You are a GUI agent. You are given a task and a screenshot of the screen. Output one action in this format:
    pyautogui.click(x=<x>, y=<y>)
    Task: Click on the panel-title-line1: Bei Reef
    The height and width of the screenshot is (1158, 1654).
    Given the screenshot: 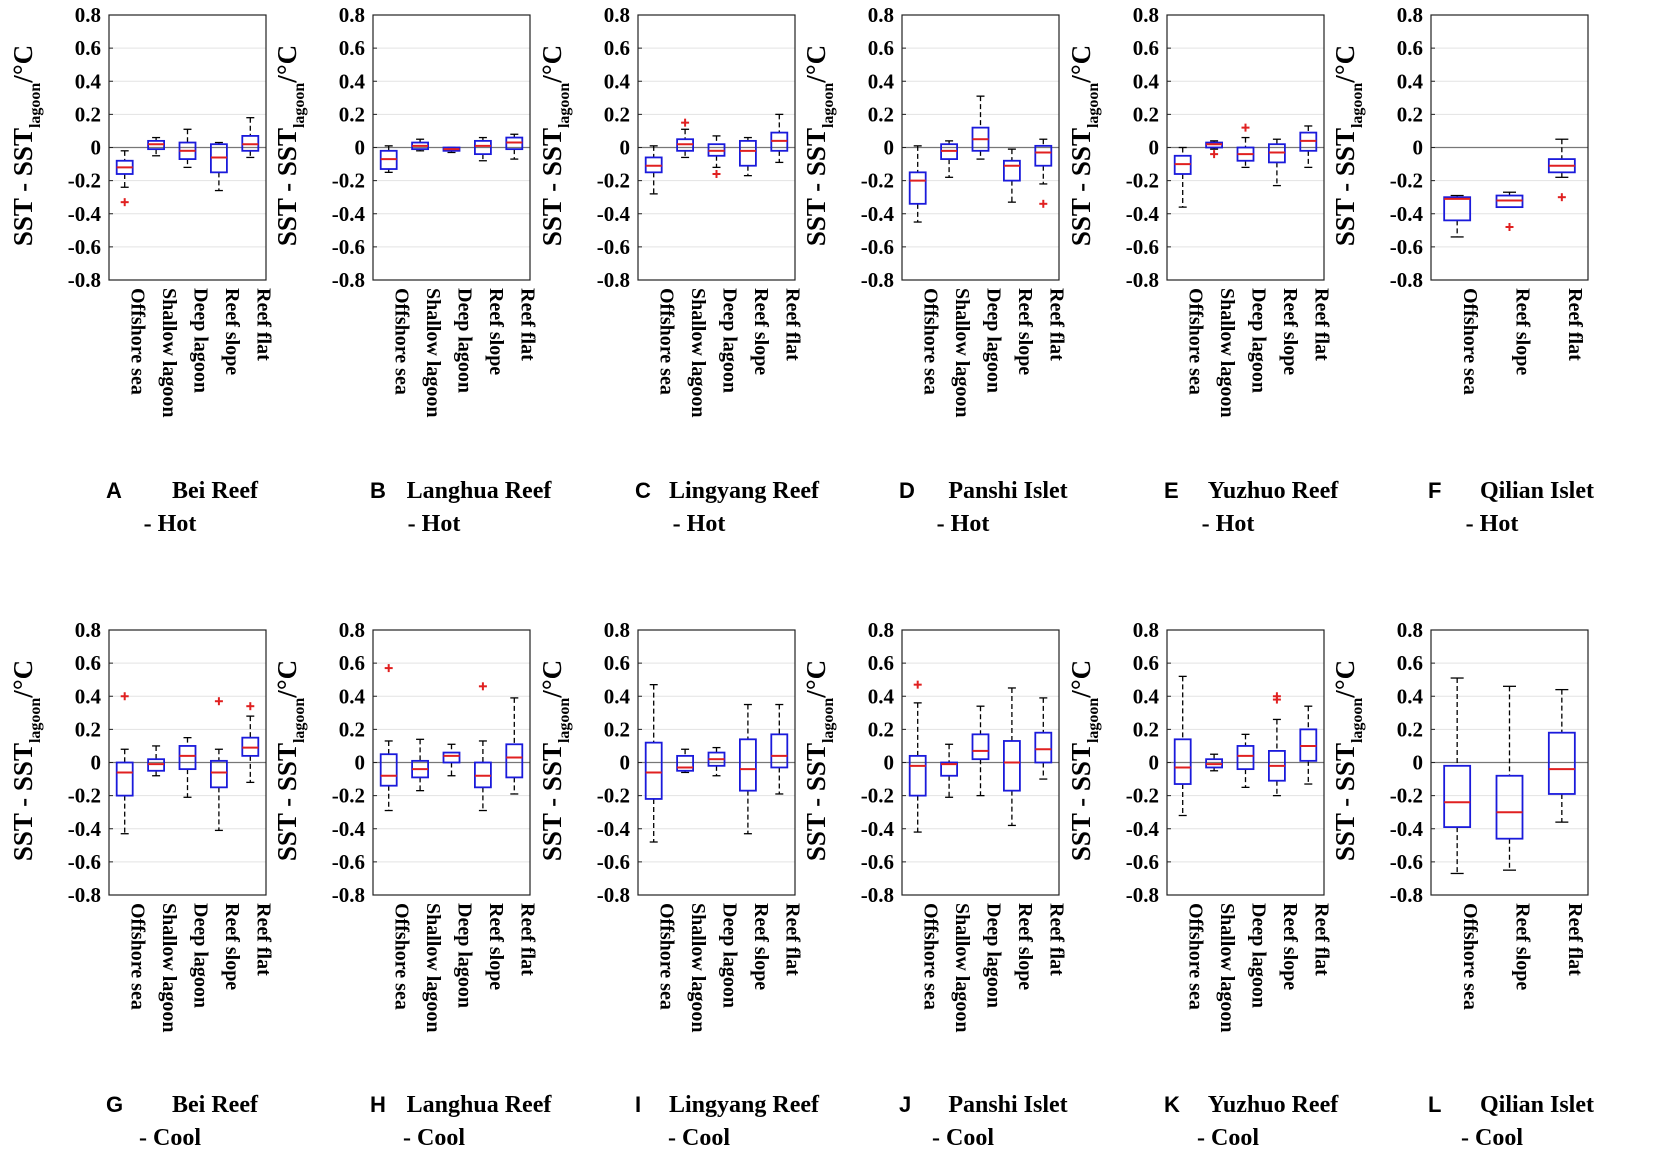 What is the action you would take?
    pyautogui.click(x=215, y=1105)
    